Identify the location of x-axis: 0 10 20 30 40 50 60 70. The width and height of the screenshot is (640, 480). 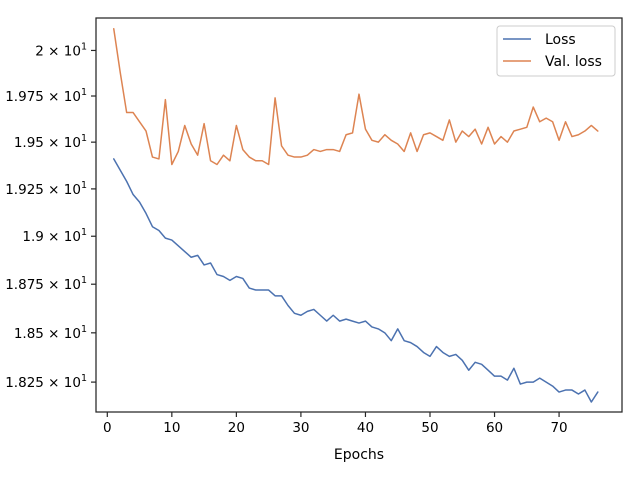
(335, 424).